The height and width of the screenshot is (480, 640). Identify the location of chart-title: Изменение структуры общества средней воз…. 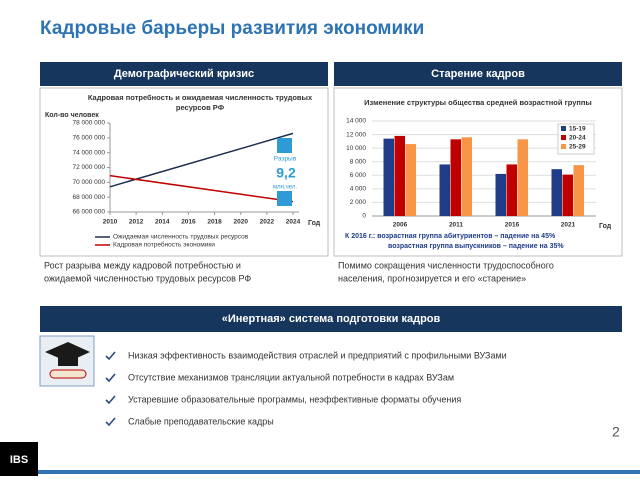
(478, 102).